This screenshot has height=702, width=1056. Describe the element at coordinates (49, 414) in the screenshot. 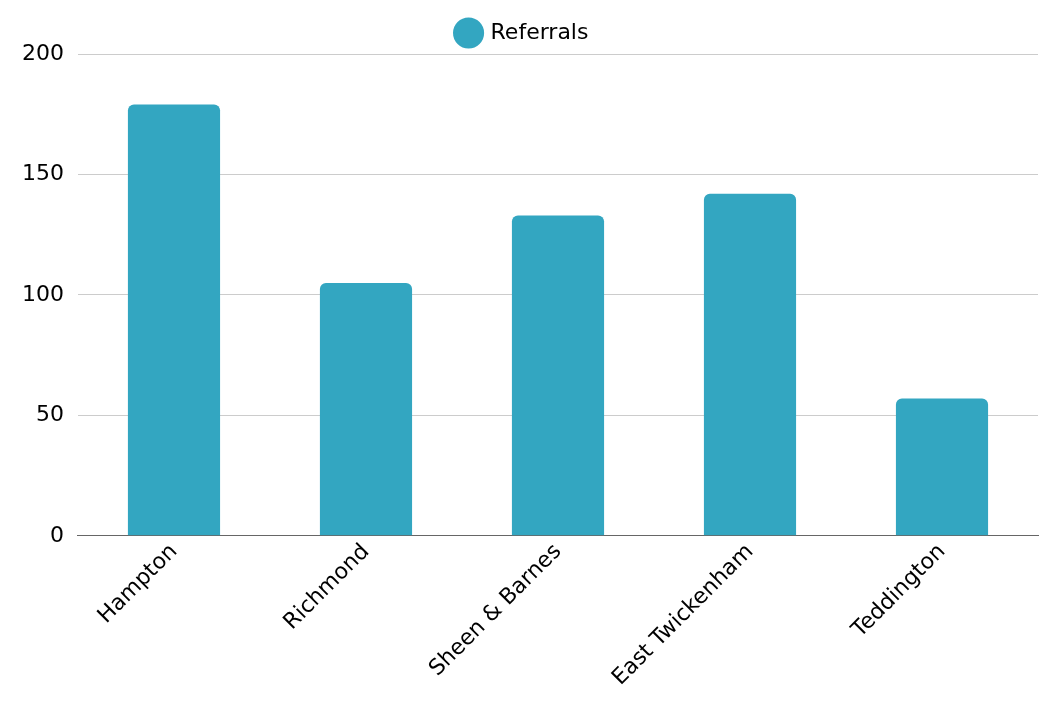

I see `y-tick-label: 50` at that location.